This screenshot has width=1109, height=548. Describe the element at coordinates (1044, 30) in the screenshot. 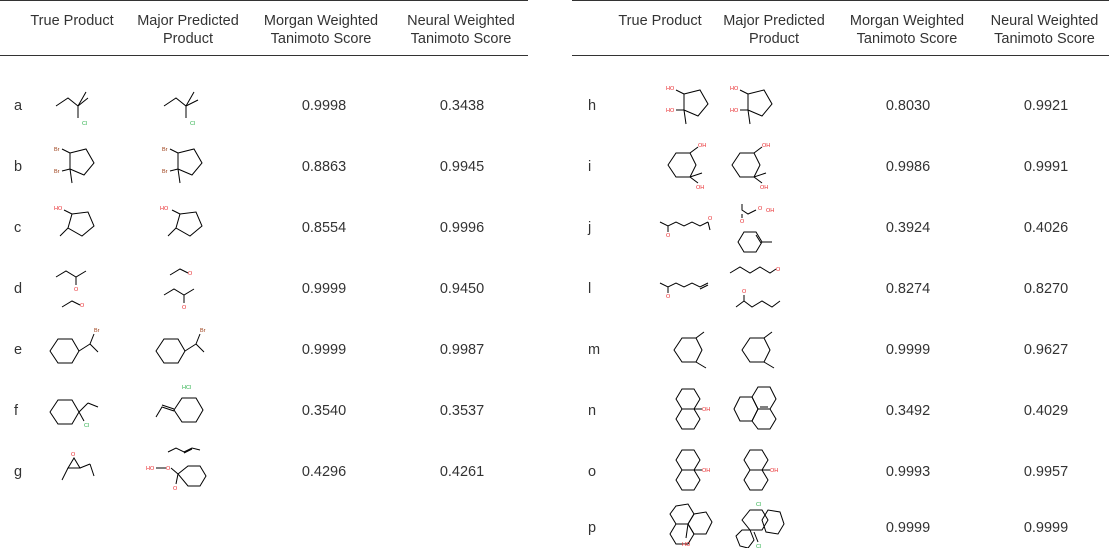

I see `header-neural: Neural Weighted Tanimoto Score` at that location.